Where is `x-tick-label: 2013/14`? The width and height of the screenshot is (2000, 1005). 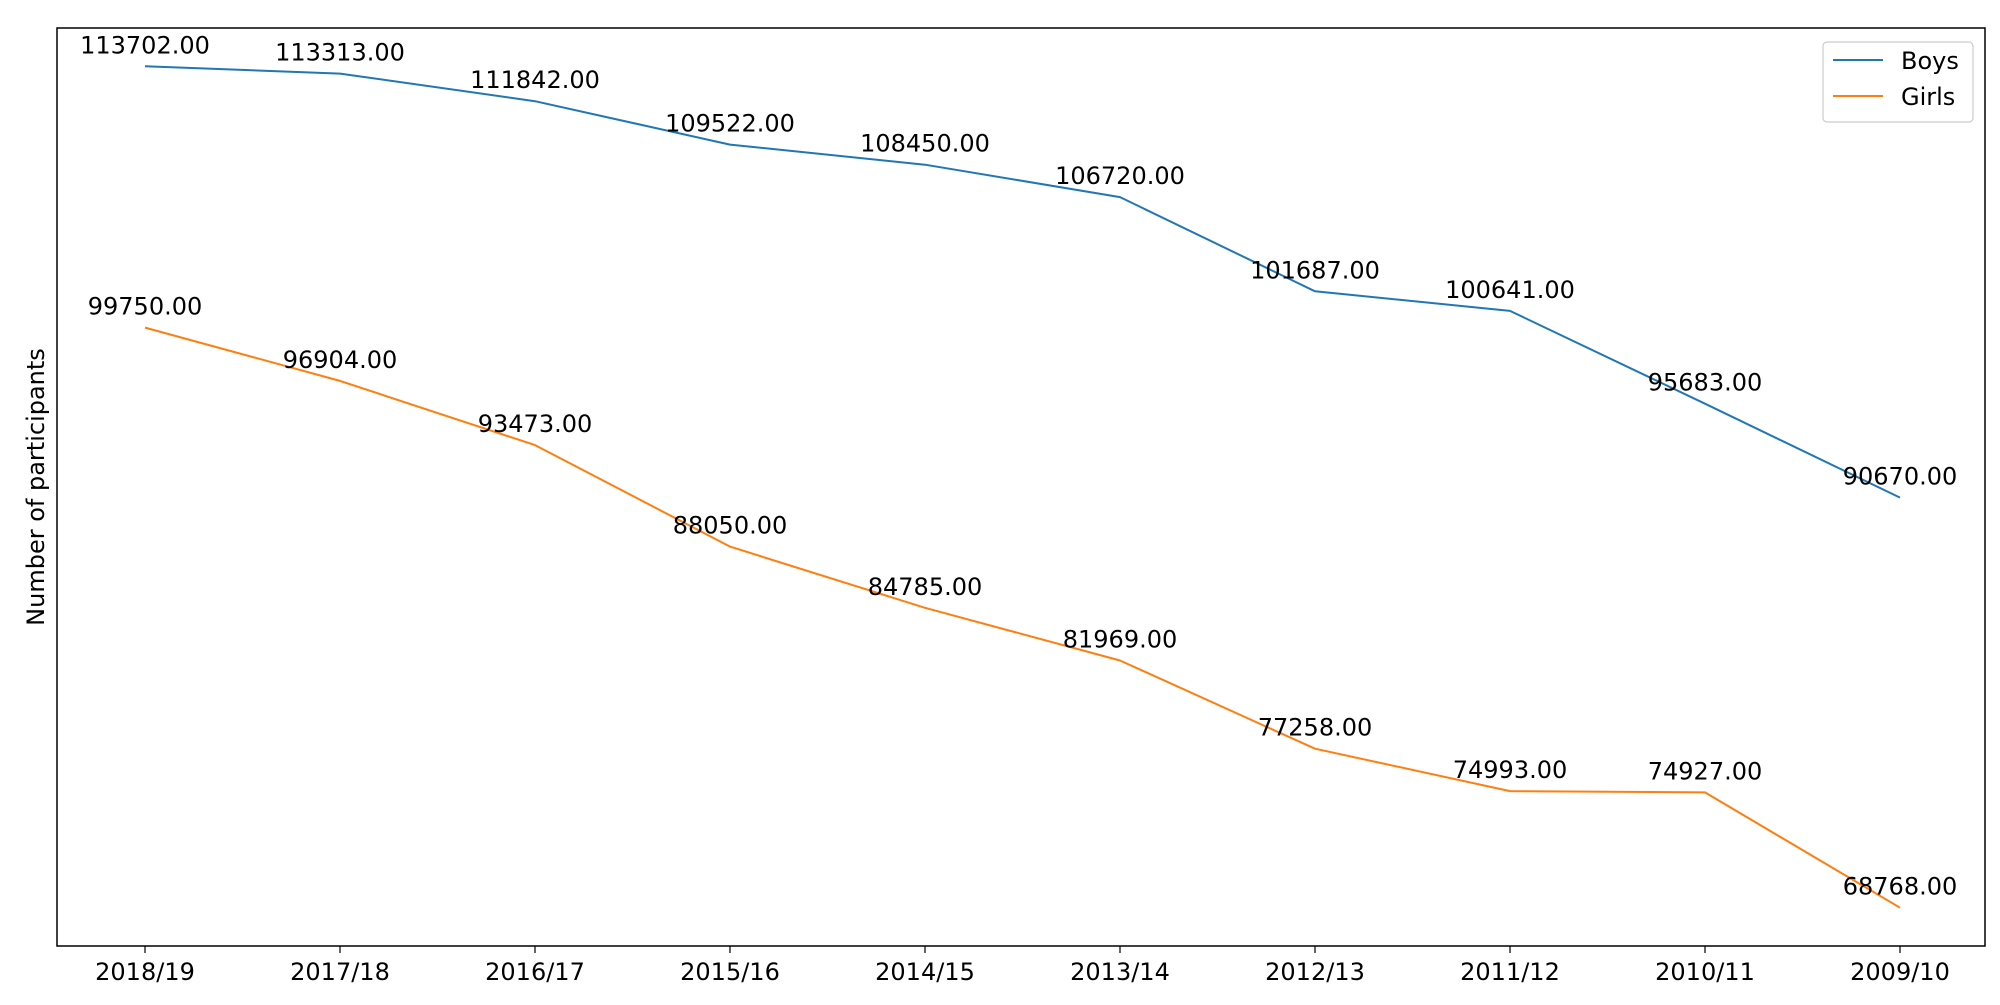
x-tick-label: 2013/14 is located at coordinates (1120, 972).